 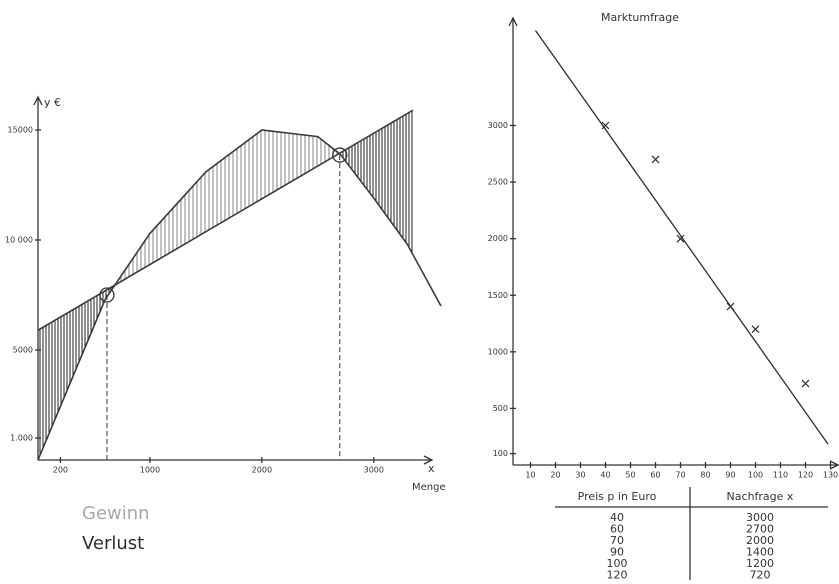 What do you see at coordinates (530, 475) in the screenshot?
I see `x-tick-label: 10` at bounding box center [530, 475].